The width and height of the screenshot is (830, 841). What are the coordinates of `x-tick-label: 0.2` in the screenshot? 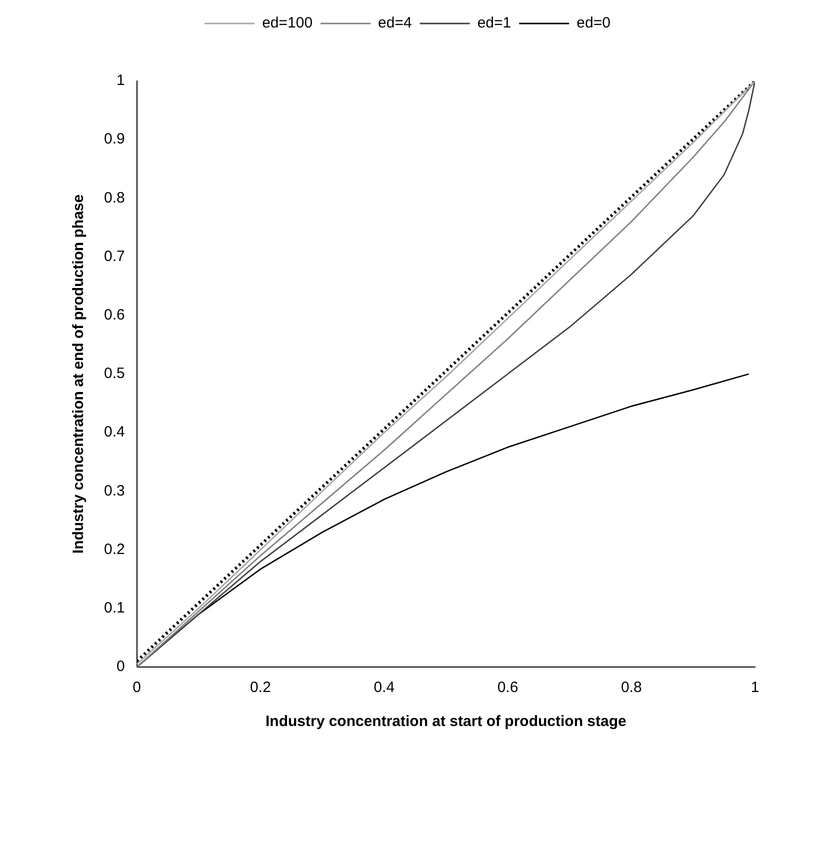 It's located at (260, 687).